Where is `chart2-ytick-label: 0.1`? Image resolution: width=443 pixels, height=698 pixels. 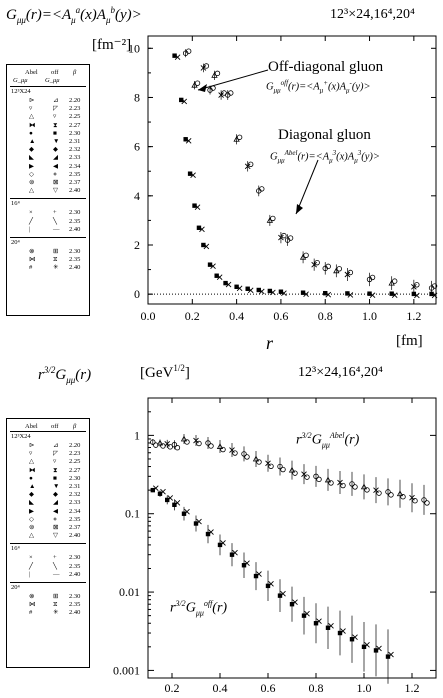
chart2-ytick-label: 0.1 is located at coordinates (132, 514).